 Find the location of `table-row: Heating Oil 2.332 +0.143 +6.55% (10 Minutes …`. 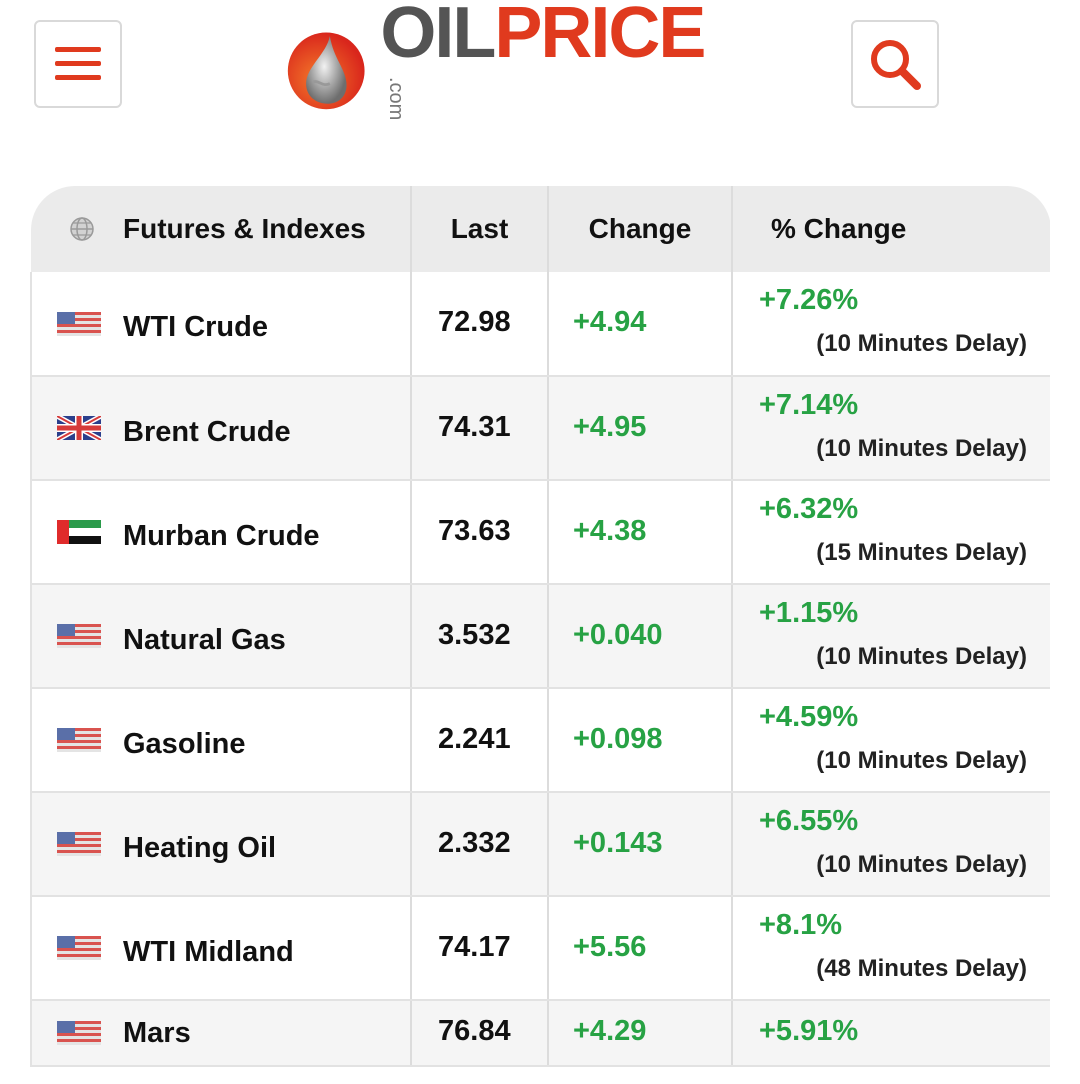

table-row: Heating Oil 2.332 +0.143 +6.55% (10 Minutes … is located at coordinates (540, 844).